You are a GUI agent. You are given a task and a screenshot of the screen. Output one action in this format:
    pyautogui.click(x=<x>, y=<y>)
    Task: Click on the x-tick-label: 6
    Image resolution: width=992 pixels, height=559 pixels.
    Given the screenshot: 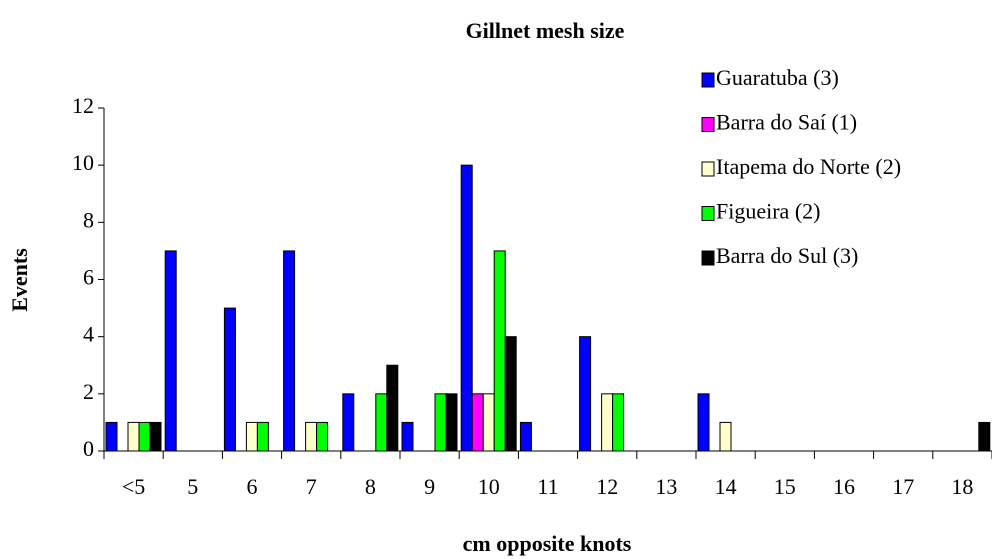 What is the action you would take?
    pyautogui.click(x=252, y=486)
    